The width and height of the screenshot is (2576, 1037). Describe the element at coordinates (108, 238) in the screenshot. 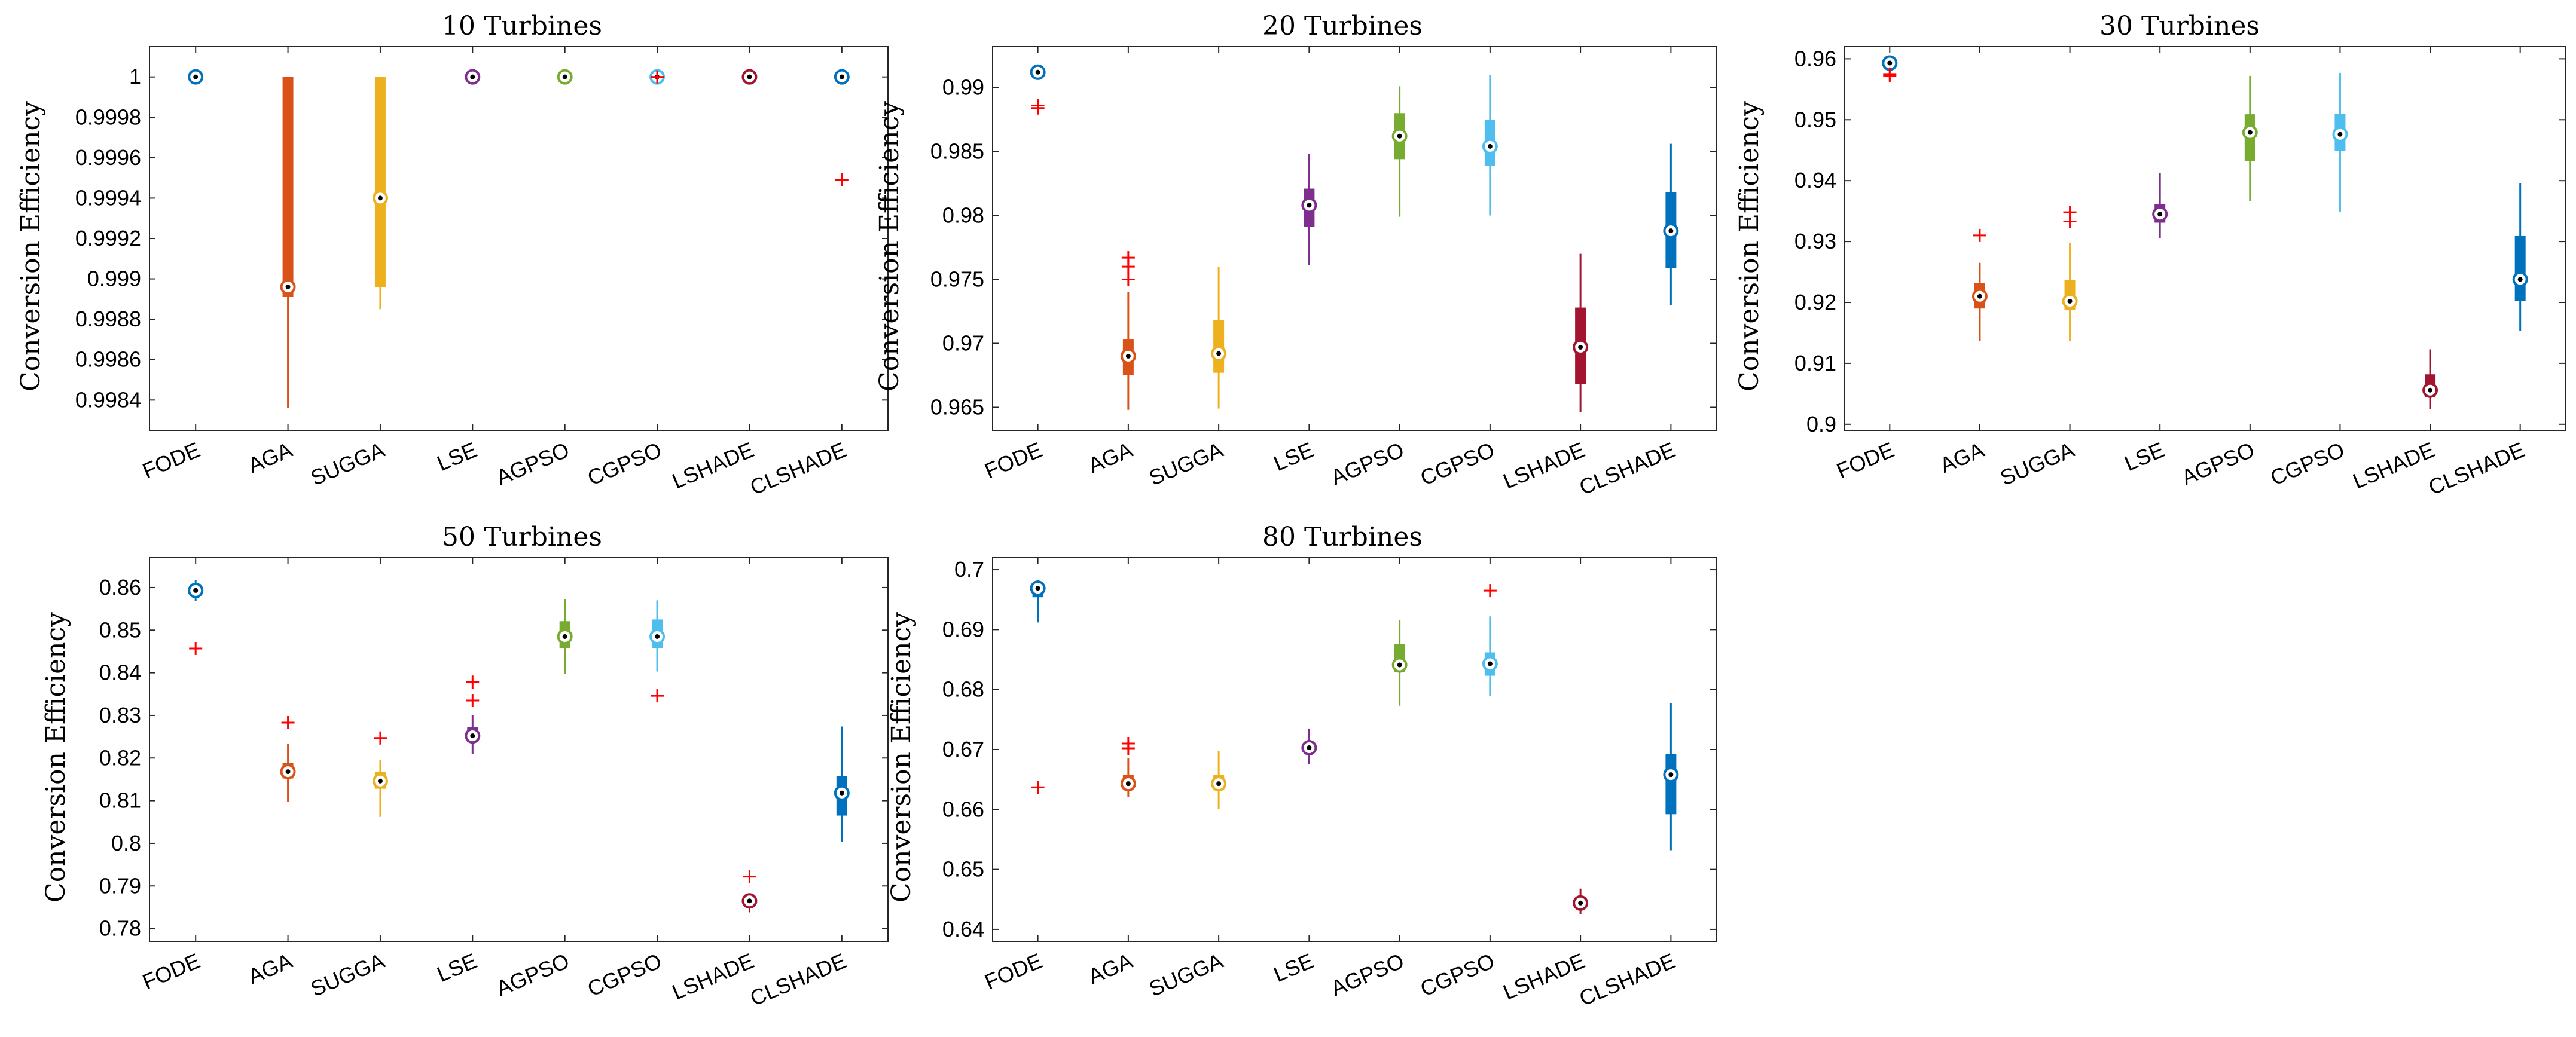

I see `y-tick-label: 0.9992` at that location.